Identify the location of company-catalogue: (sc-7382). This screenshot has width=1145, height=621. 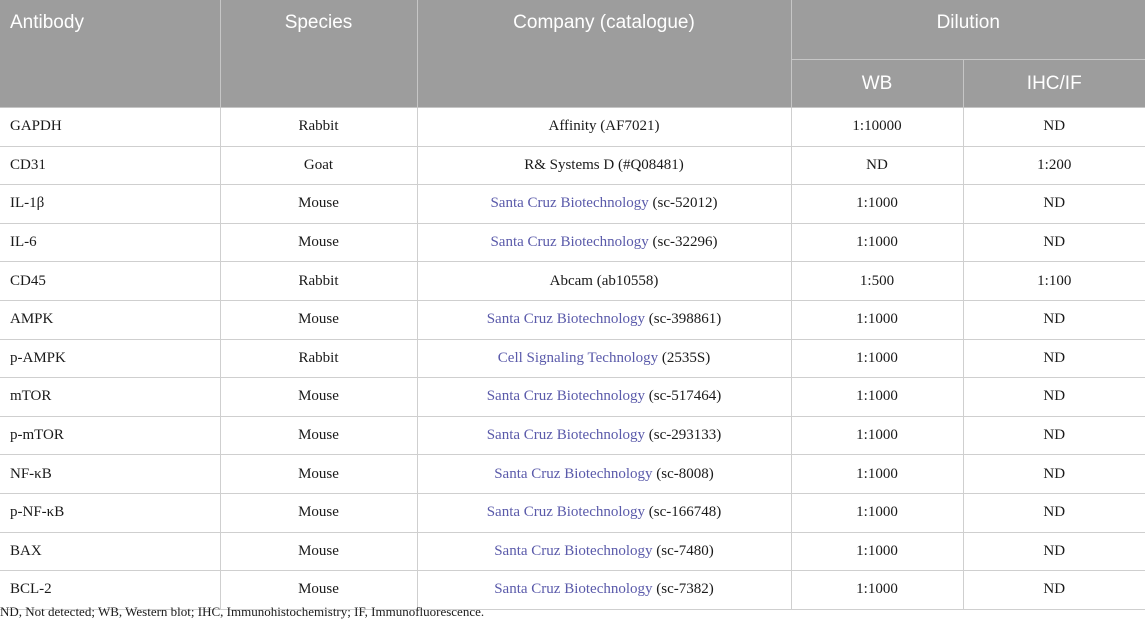
(683, 589).